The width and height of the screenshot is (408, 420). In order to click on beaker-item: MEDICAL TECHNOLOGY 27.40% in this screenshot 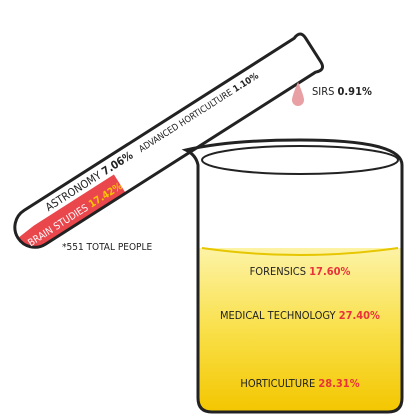, I will do `click(300, 315)`.